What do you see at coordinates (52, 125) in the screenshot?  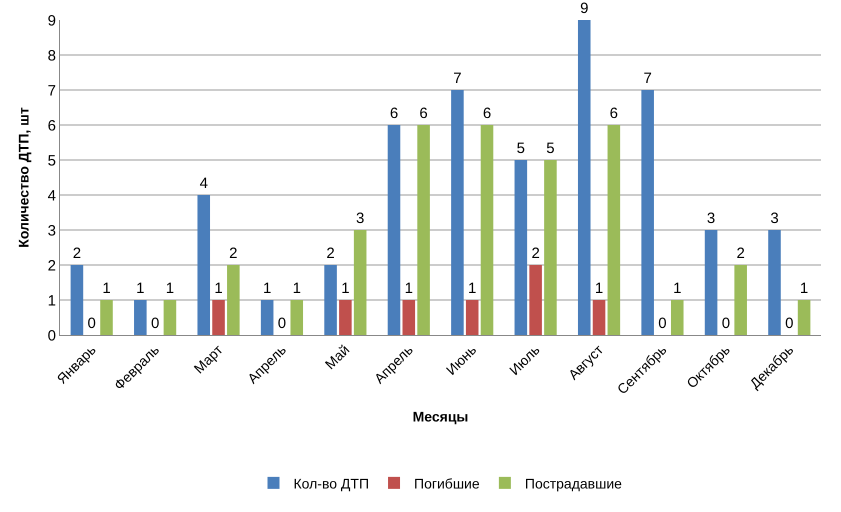 I see `y-tick-label: 6` at bounding box center [52, 125].